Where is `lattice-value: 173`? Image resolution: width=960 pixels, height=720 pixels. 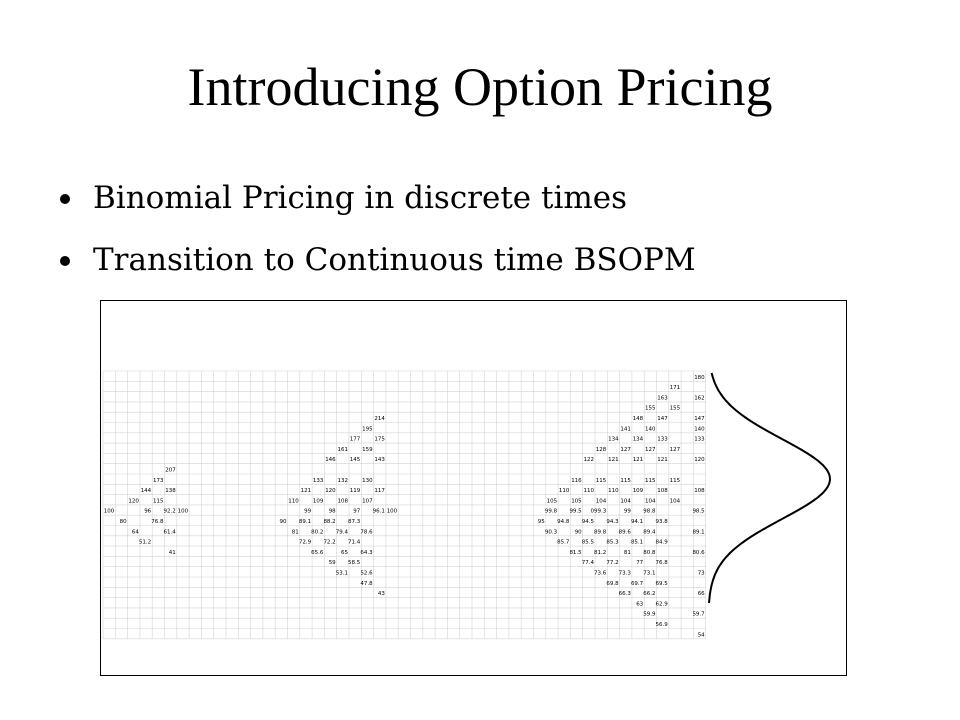 lattice-value: 173 is located at coordinates (158, 481).